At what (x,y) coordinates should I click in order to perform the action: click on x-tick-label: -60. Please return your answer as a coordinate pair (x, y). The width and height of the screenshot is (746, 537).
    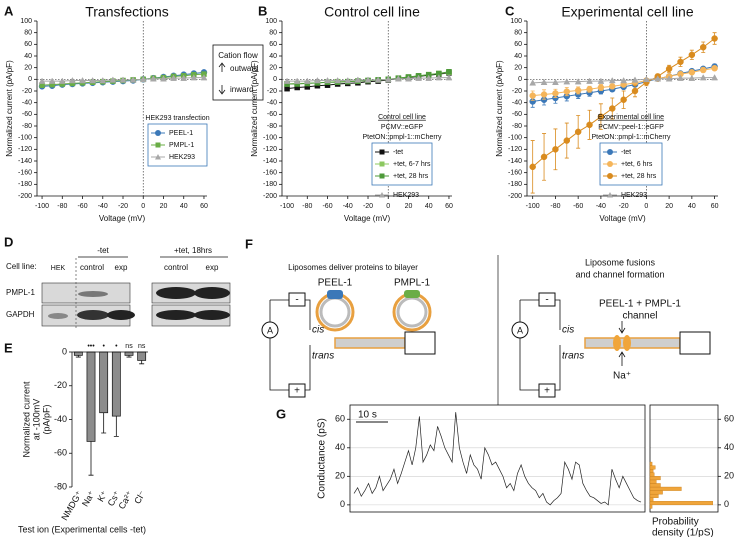
    Looking at the image, I should click on (578, 206).